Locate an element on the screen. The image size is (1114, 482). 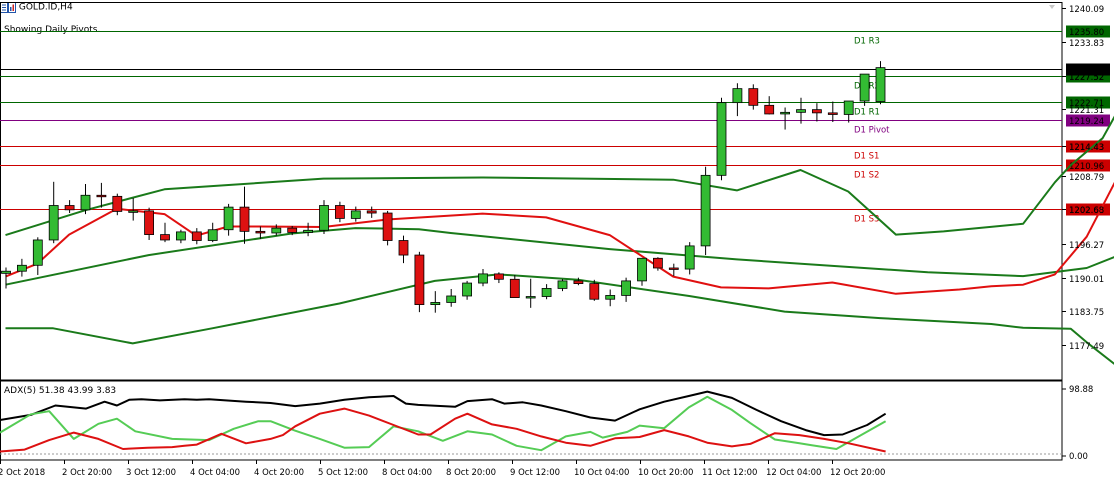
pivot-price-label-d1-s2: 1210.96 is located at coordinates (1086, 167).